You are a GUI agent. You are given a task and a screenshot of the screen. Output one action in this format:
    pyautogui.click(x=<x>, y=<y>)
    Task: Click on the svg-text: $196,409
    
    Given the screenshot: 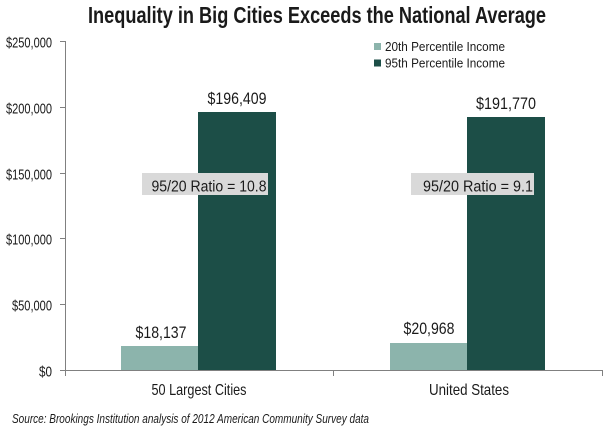 What is the action you would take?
    pyautogui.click(x=237, y=99)
    